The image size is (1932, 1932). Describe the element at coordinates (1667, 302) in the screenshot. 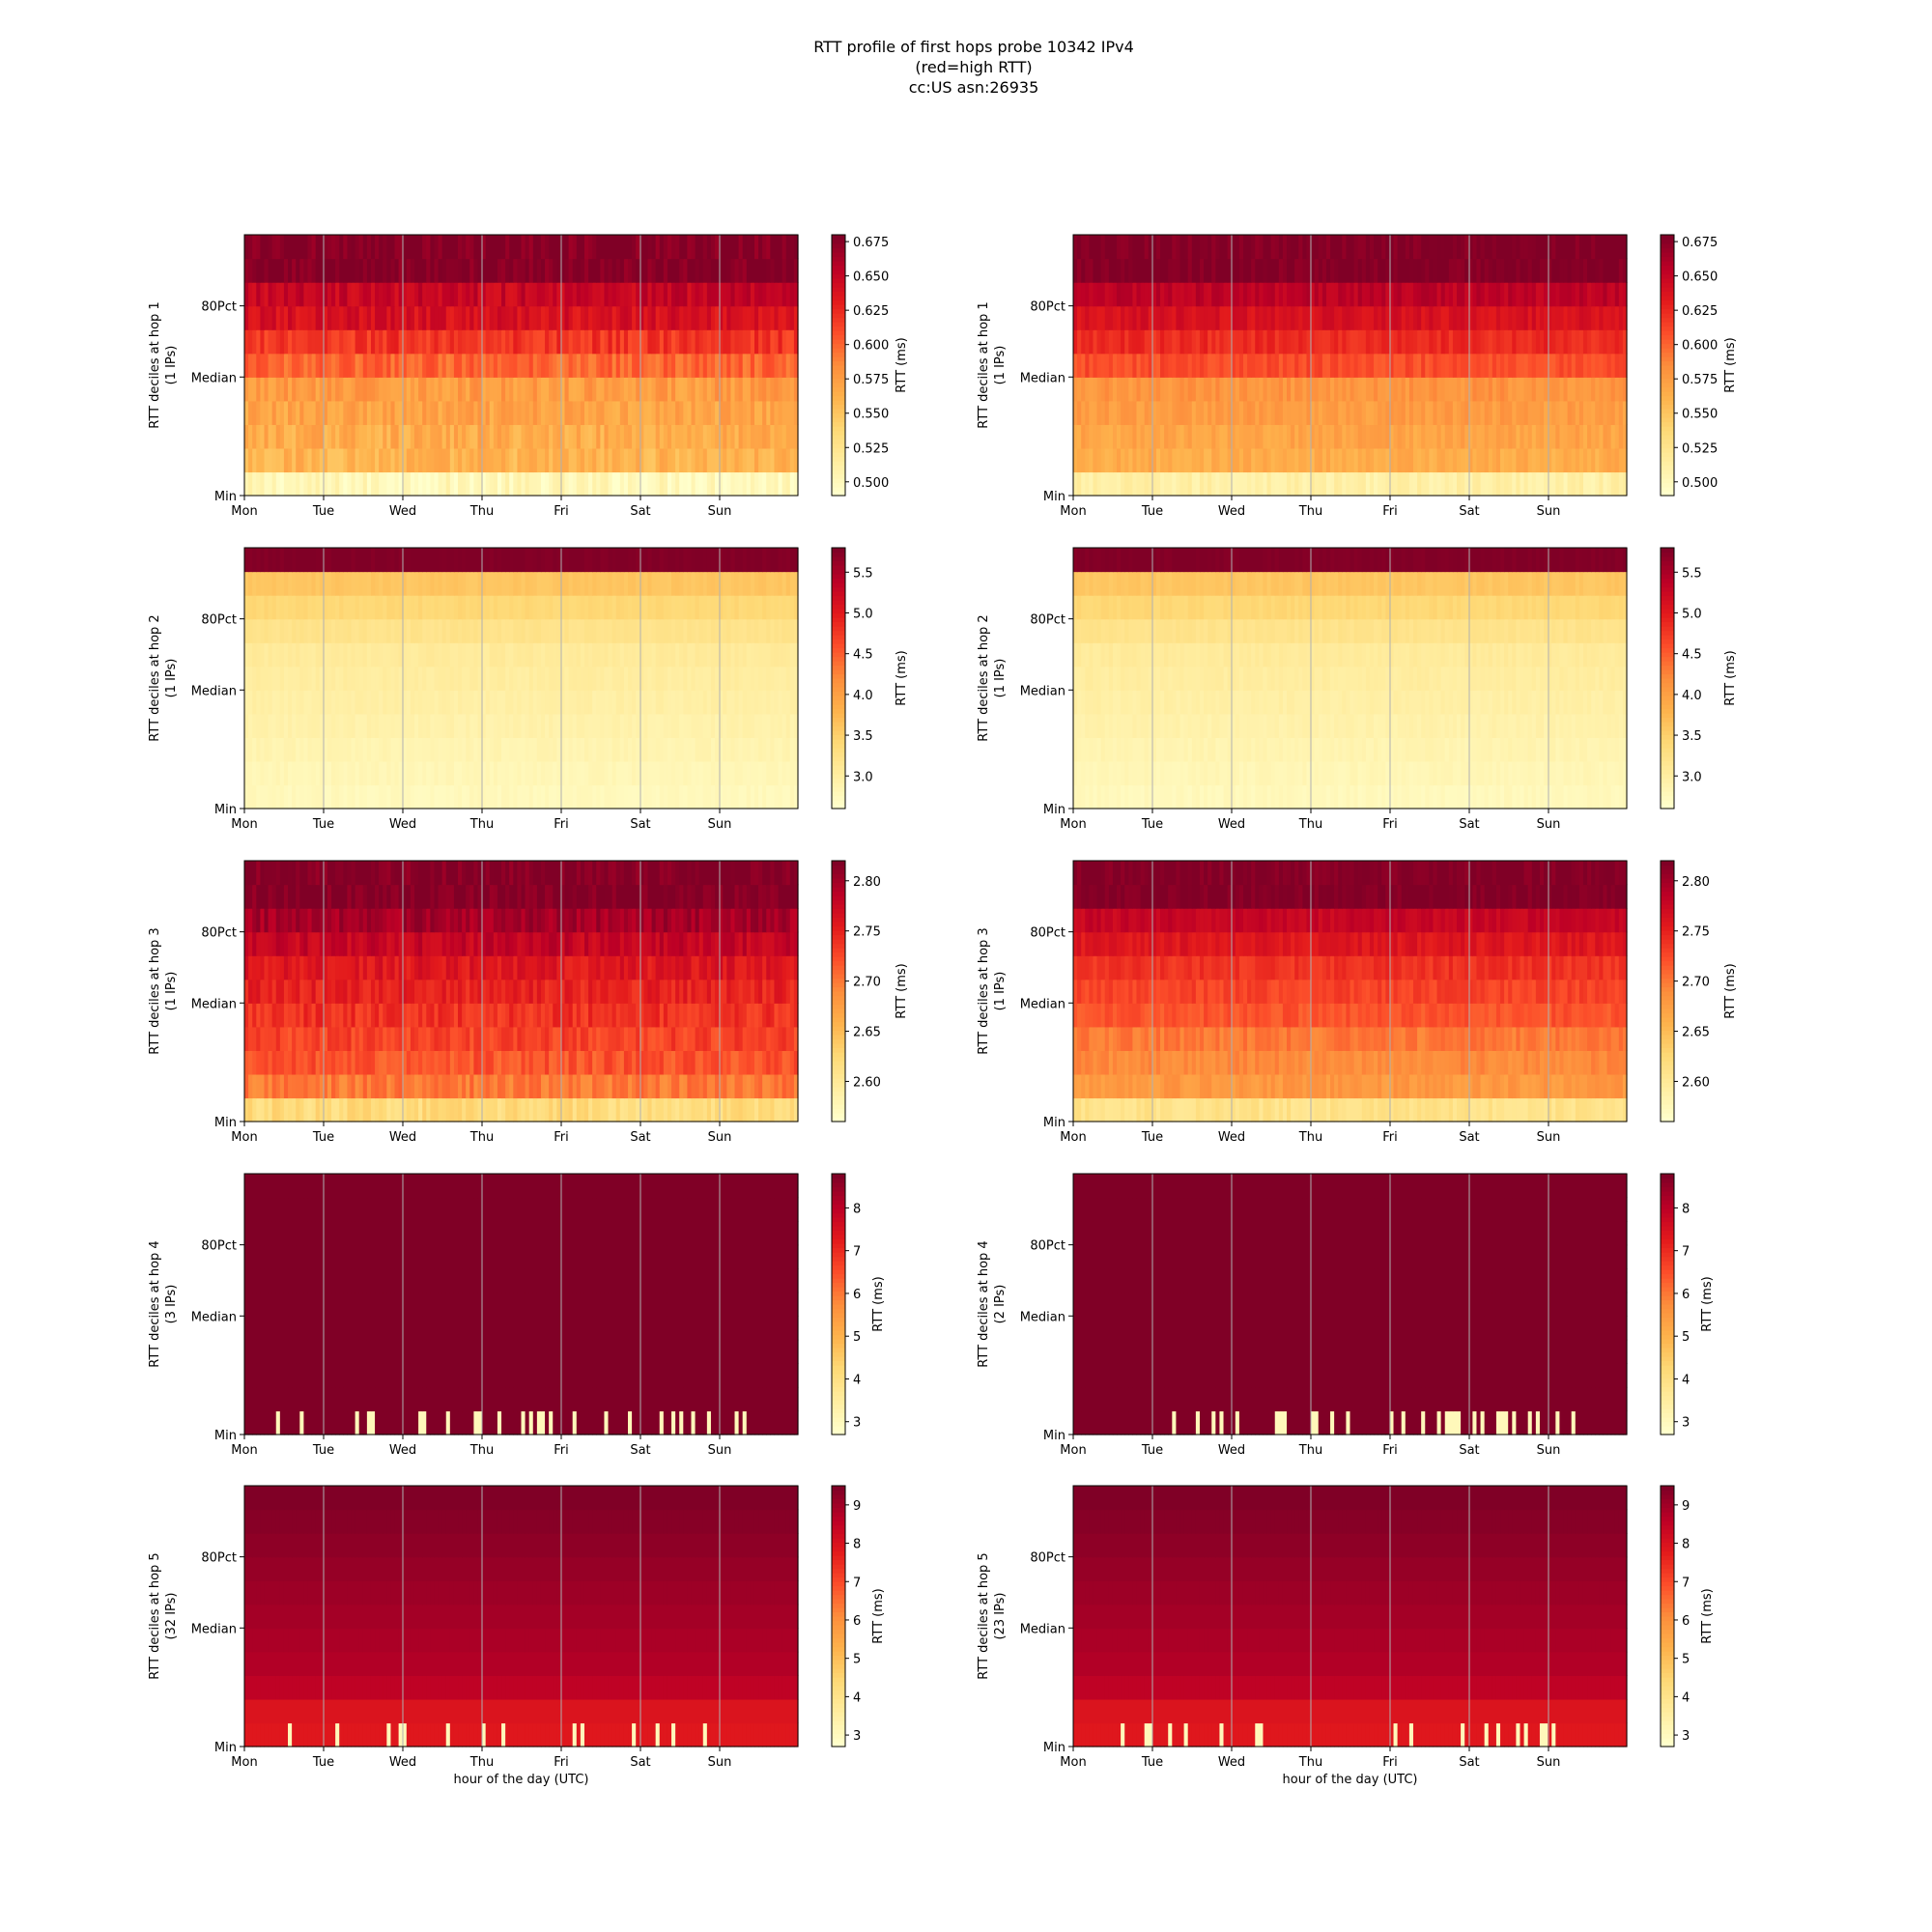

I see `colorbar-segment` at that location.